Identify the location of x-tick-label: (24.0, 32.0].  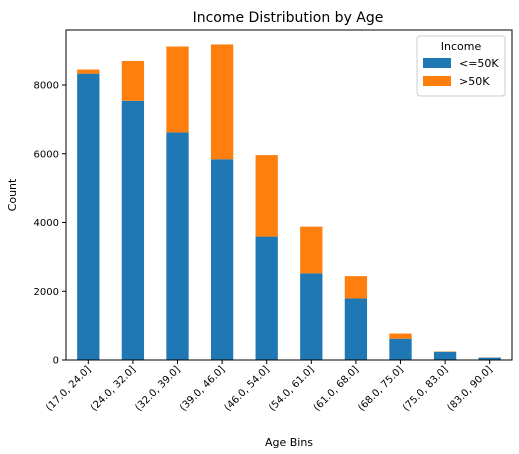
(113, 388).